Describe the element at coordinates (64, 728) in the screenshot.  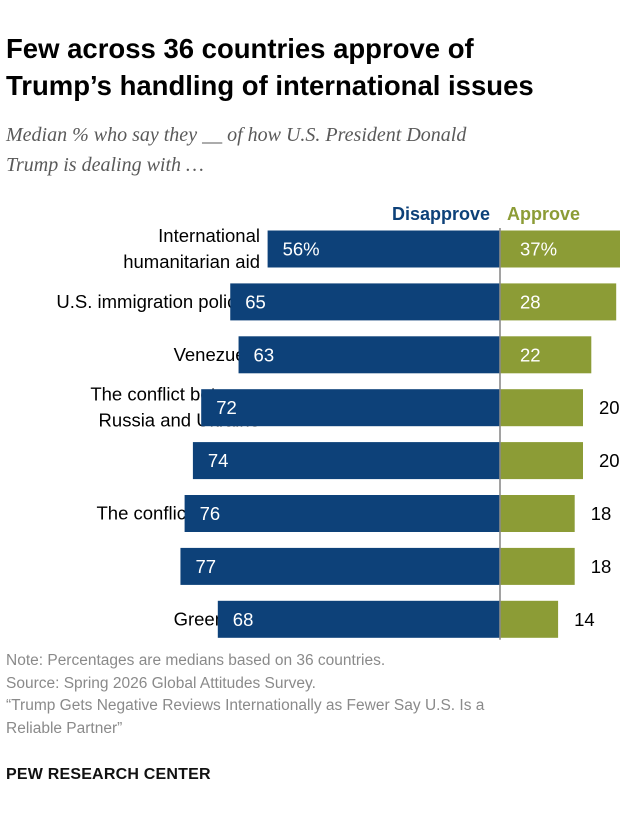
I see `report-title-line-2: Reliable Partner”` at that location.